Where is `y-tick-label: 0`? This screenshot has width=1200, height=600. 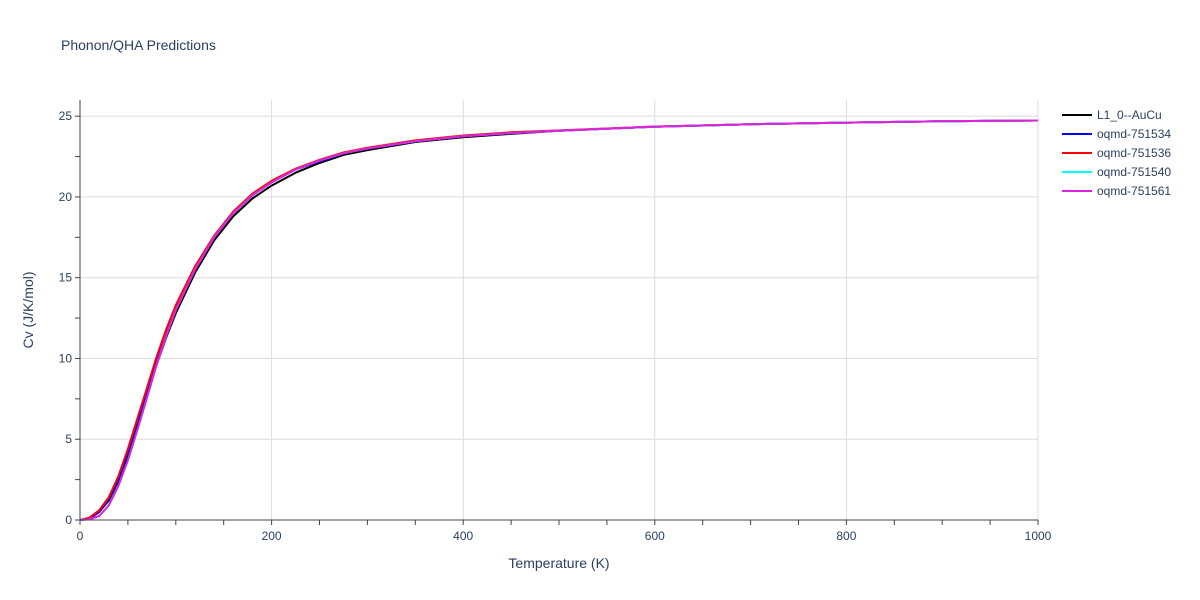
y-tick-label: 0 is located at coordinates (68, 520).